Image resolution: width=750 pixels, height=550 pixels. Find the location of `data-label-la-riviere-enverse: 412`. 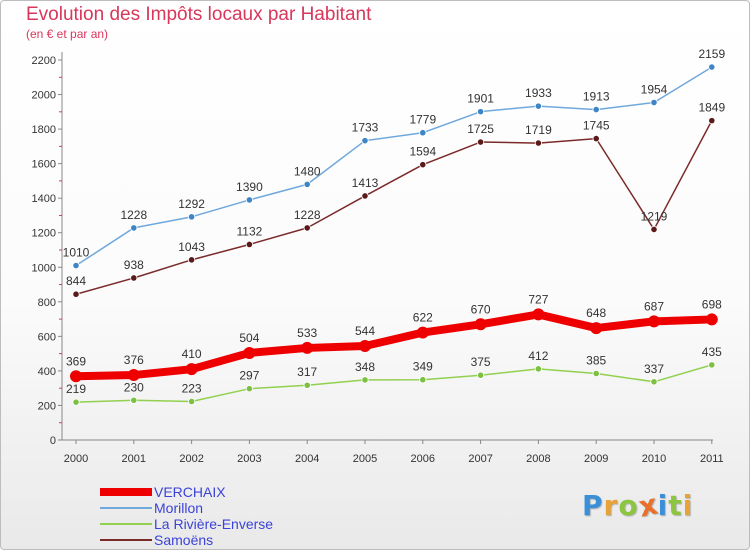

data-label-la-riviere-enverse: 412 is located at coordinates (538, 356).